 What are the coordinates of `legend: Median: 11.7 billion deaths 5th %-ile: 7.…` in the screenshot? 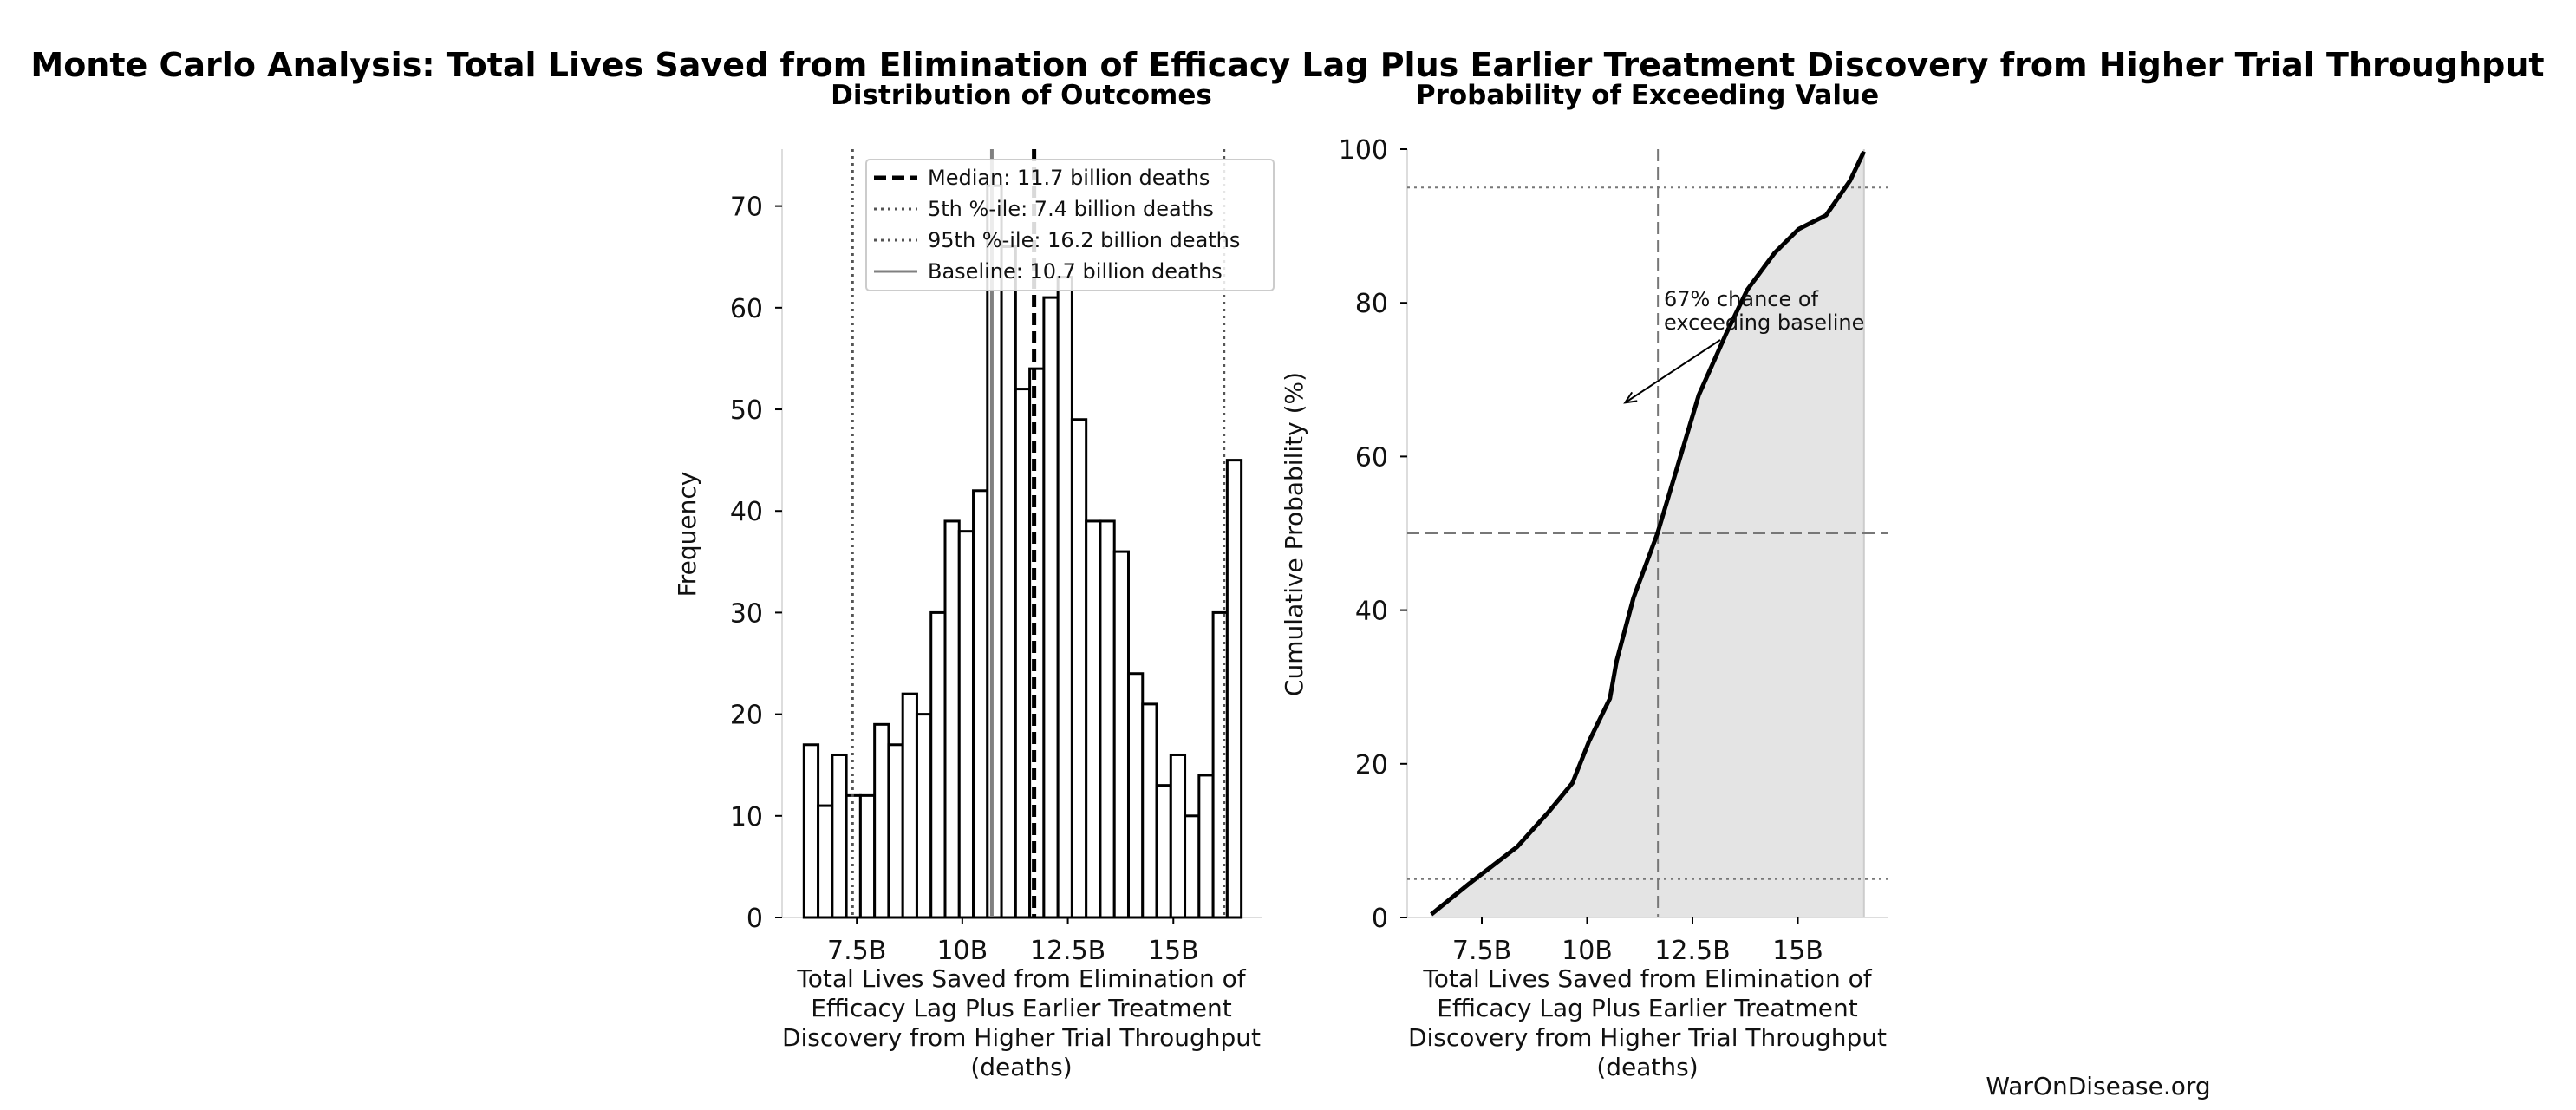 It's located at (1070, 225).